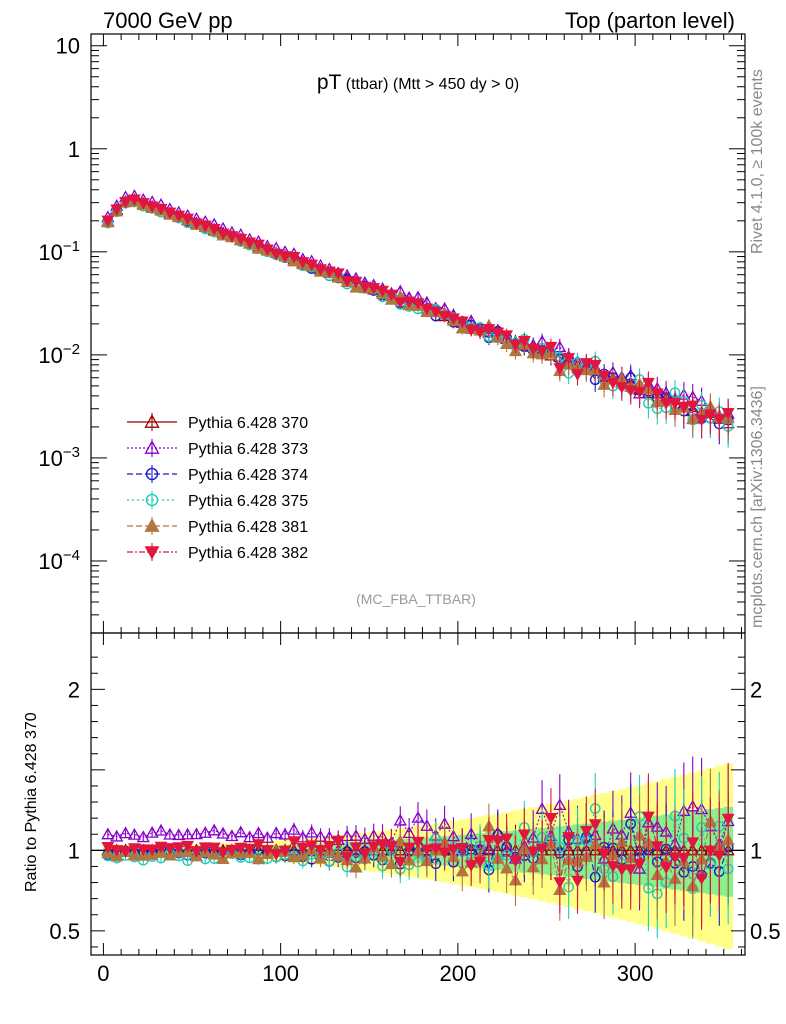 Image resolution: width=786 pixels, height=1024 pixels. I want to click on y-tick-label: 10⁻³, so click(59, 457).